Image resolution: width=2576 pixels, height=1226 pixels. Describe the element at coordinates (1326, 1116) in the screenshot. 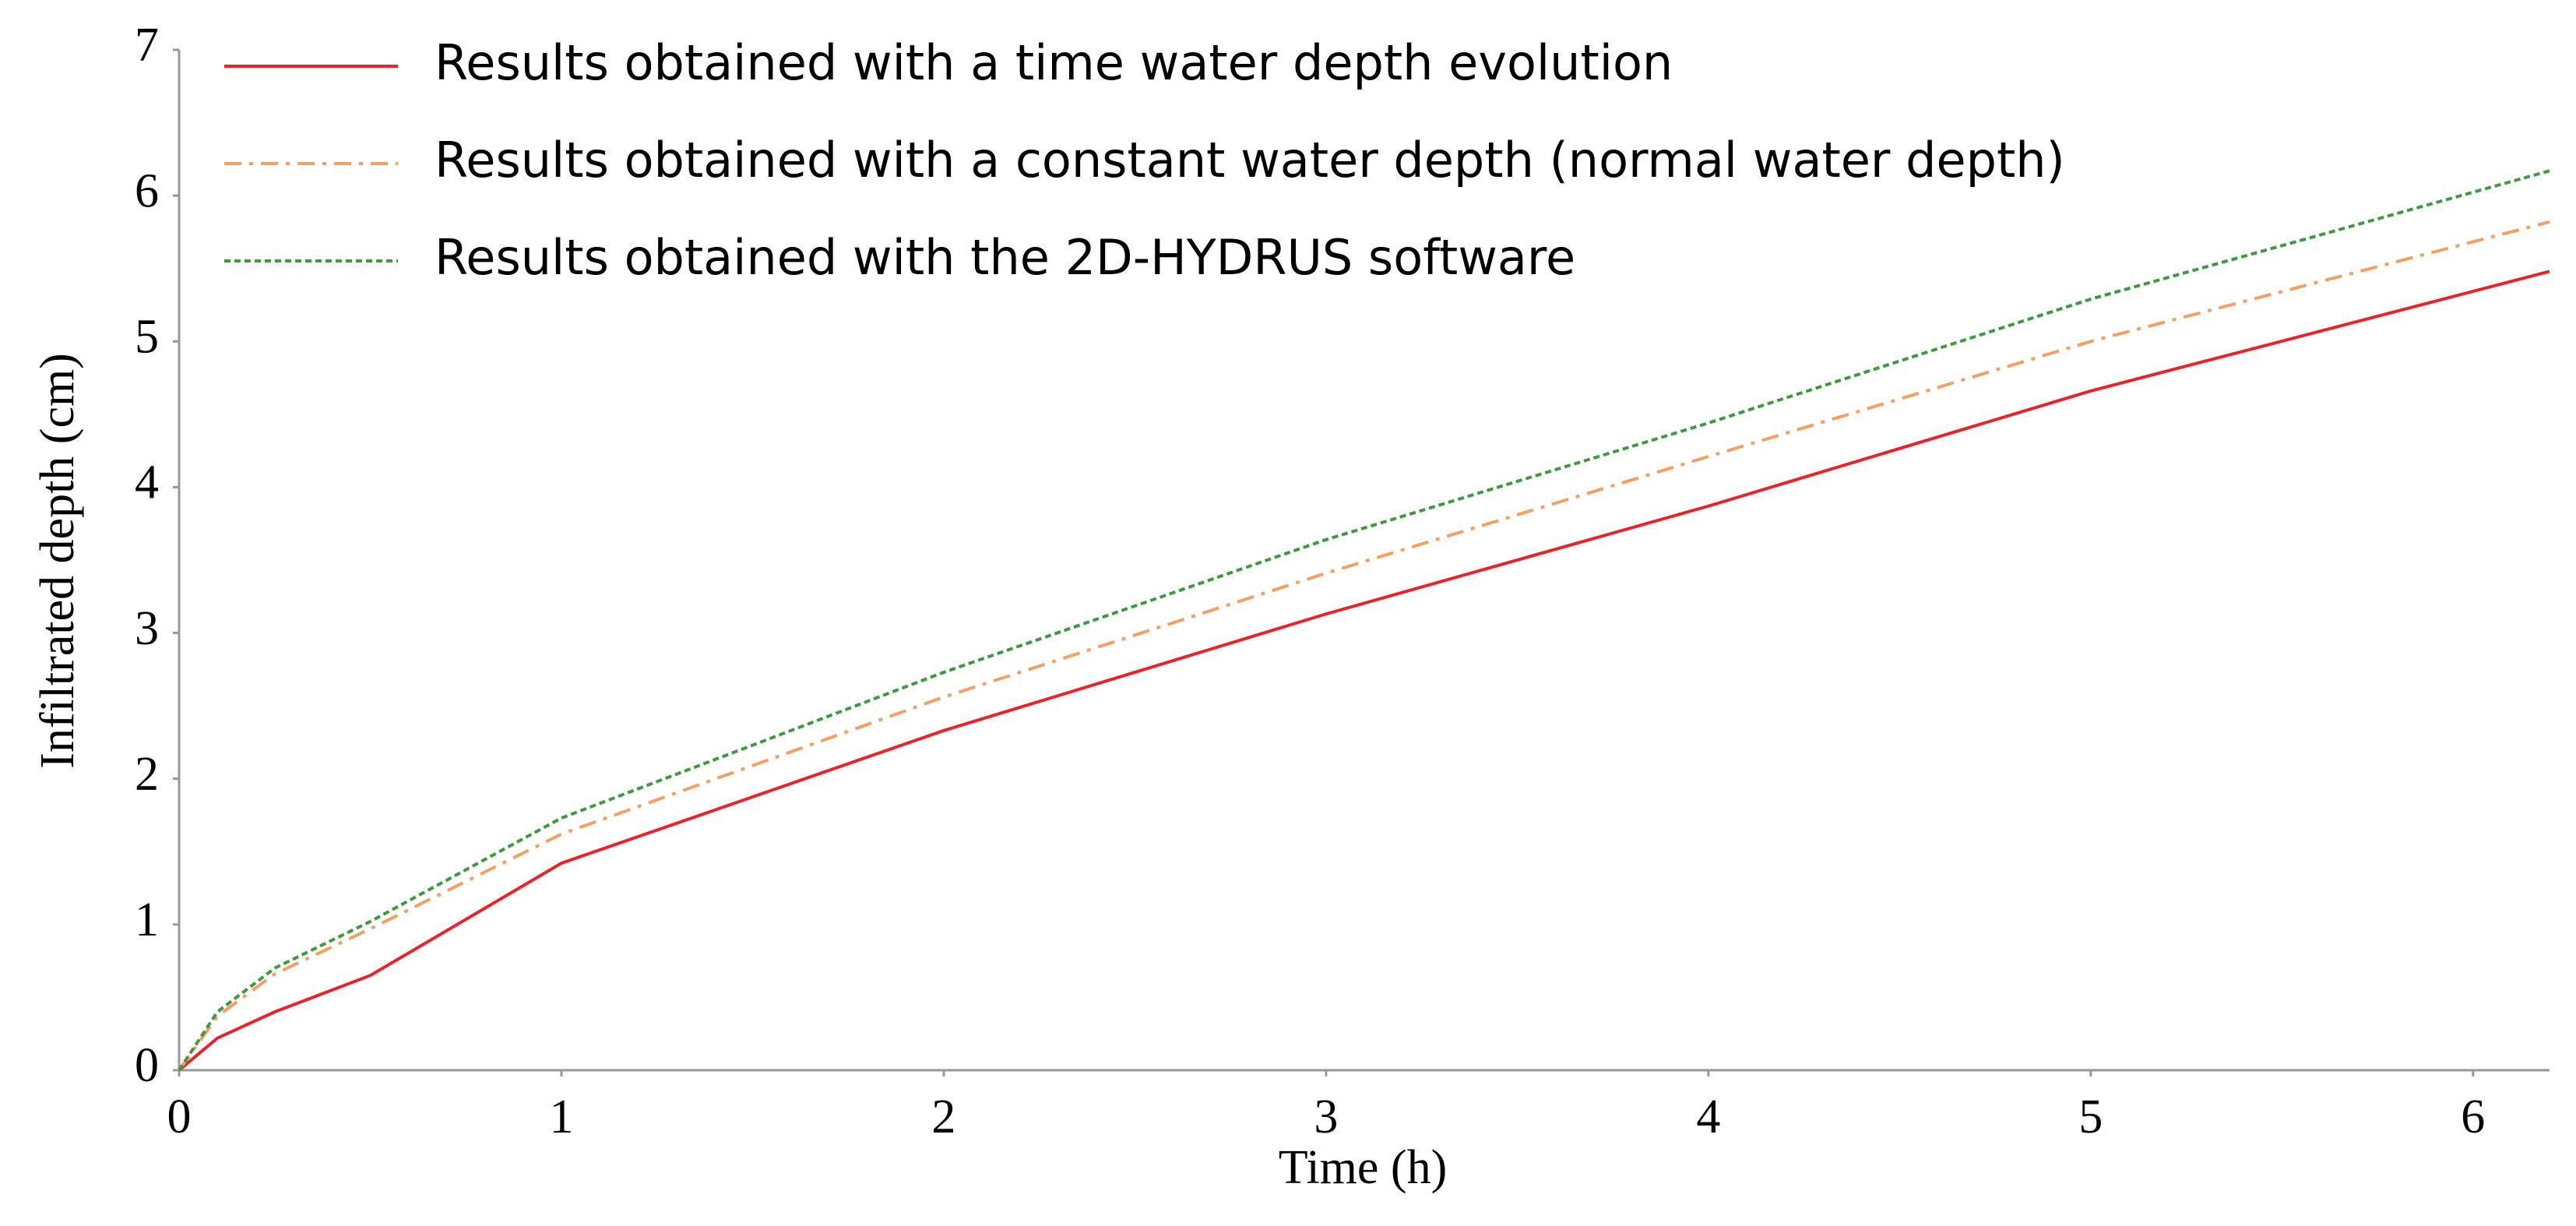

I see `x-tick-label: 3` at that location.